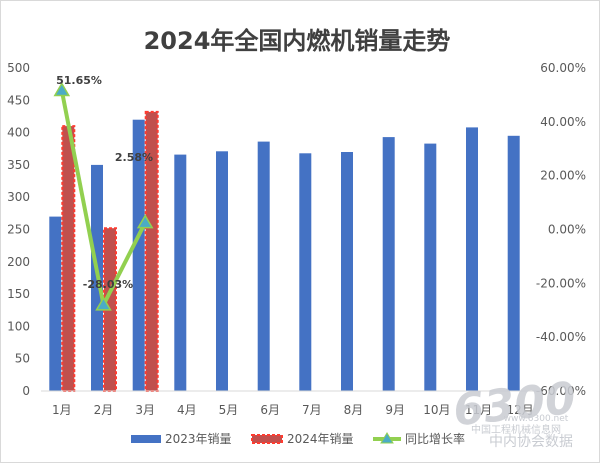 This screenshot has height=464, width=600. Describe the element at coordinates (478, 410) in the screenshot. I see `x-tick-label: 11月` at that location.